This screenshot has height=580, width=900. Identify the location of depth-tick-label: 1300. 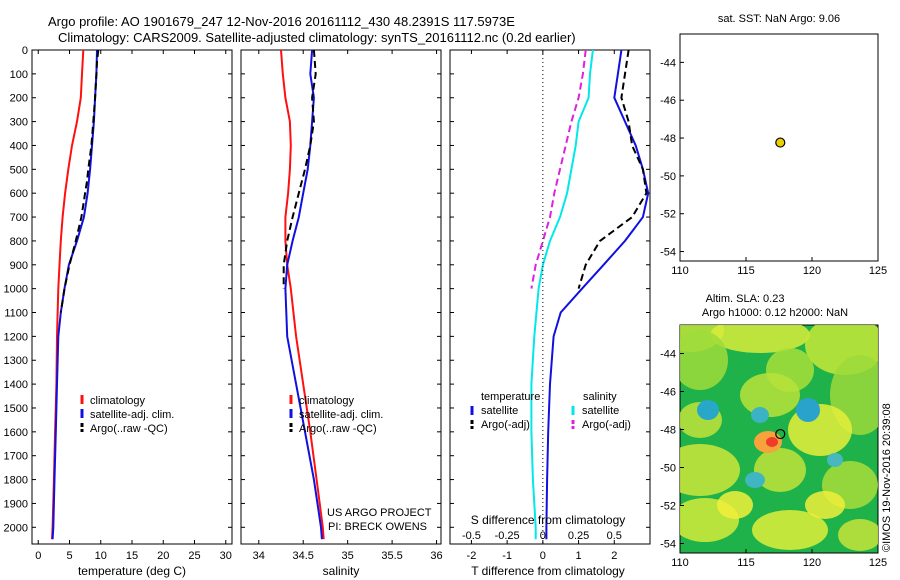
(16, 361).